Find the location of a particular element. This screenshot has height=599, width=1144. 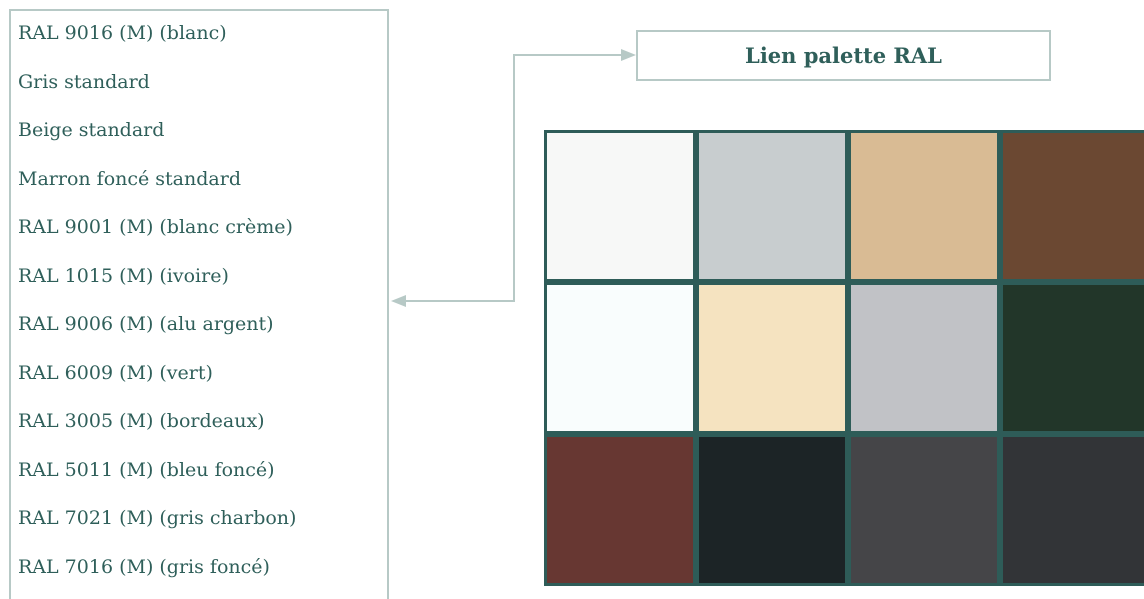

color-list-item: RAL 9006 (M) (alu argent) is located at coordinates (146, 324).